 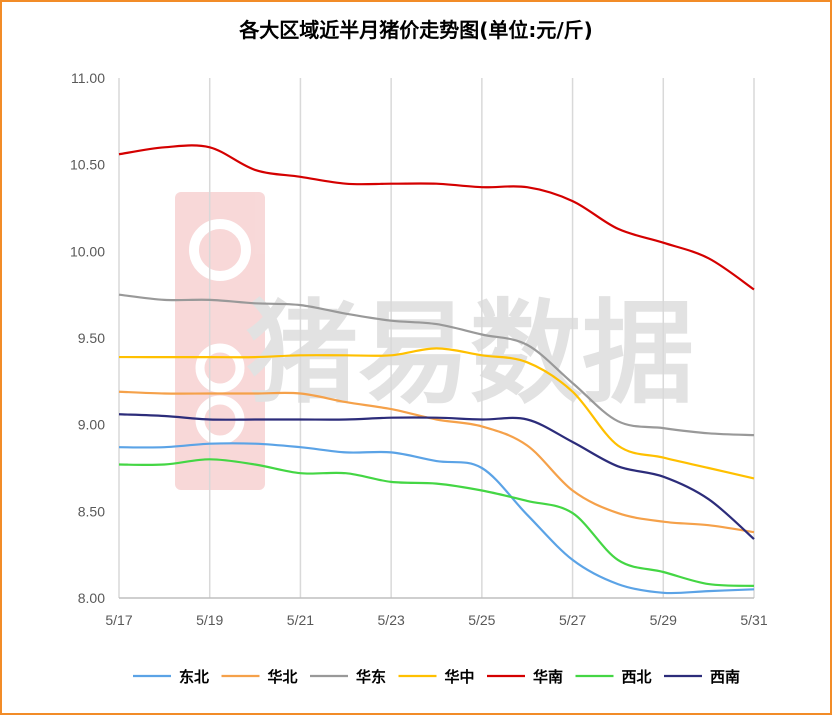 I want to click on y-tick-label: 8.50, so click(x=91, y=511).